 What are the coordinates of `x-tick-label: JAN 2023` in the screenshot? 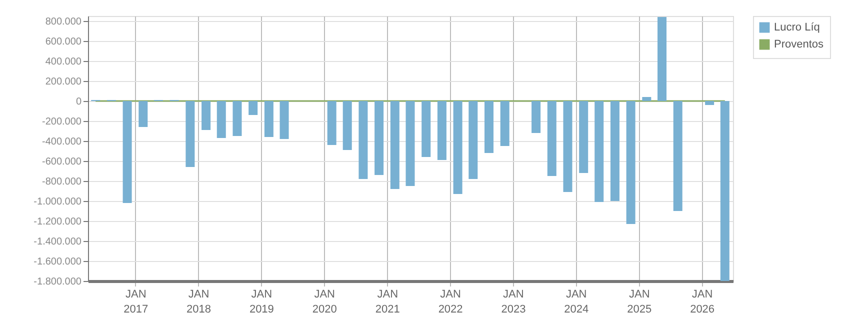 It's located at (513, 300).